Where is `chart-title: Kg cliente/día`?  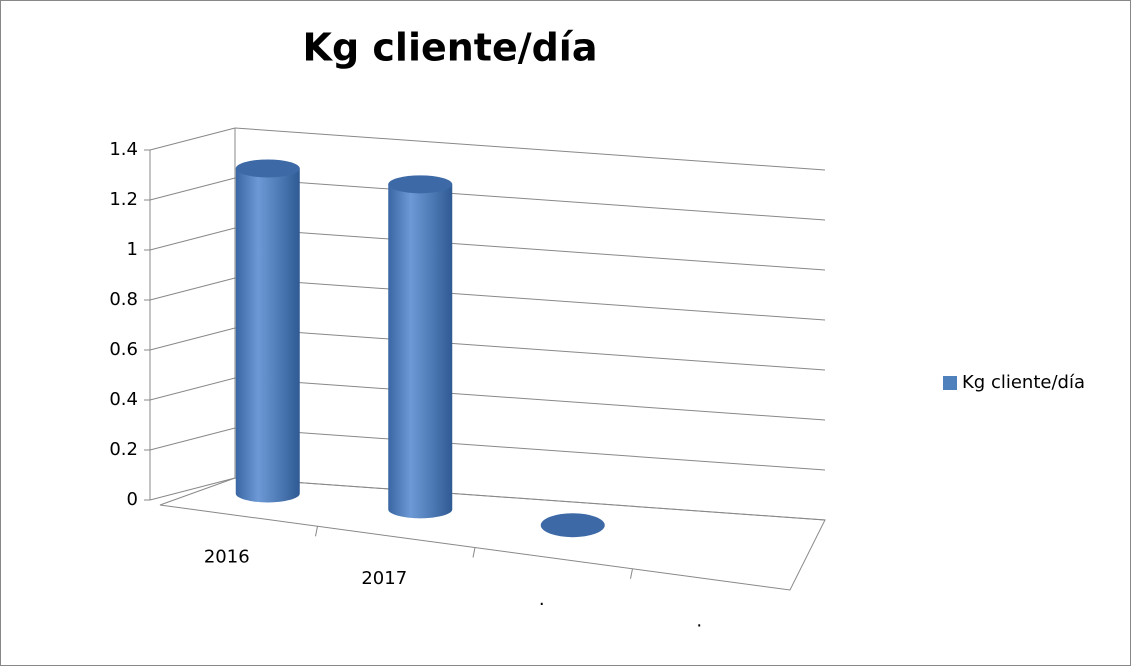
chart-title: Kg cliente/día is located at coordinates (450, 48).